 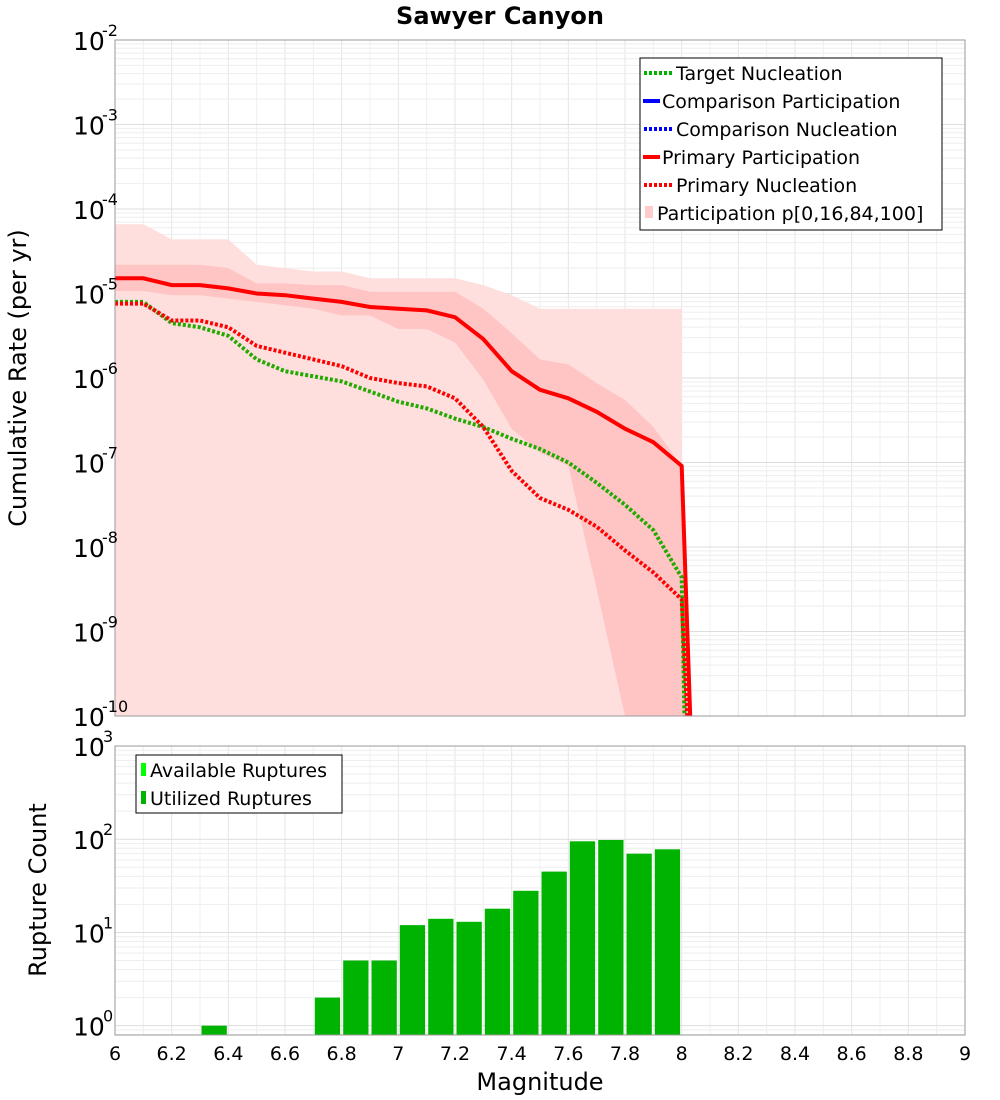 I want to click on chart-title: Sawyer Canyon, so click(x=500, y=16).